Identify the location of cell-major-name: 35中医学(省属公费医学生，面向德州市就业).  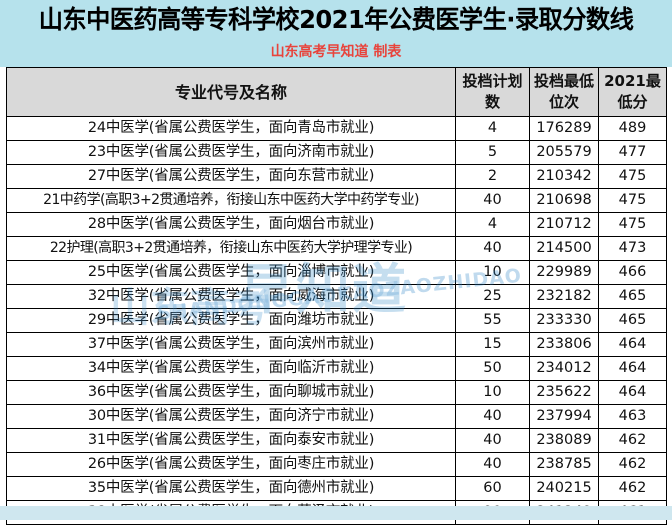
(231, 488).